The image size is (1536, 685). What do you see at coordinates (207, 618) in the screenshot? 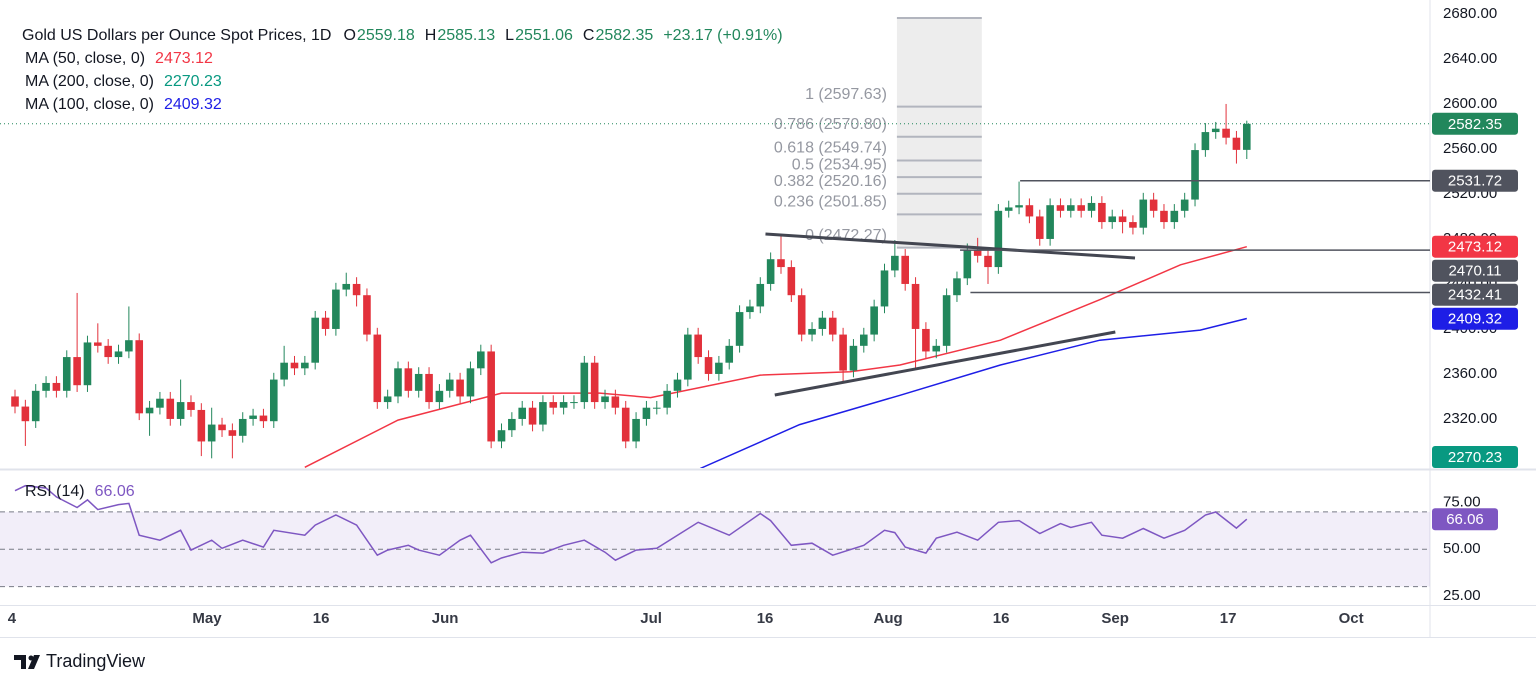
I see `x-tick-label: May` at bounding box center [207, 618].